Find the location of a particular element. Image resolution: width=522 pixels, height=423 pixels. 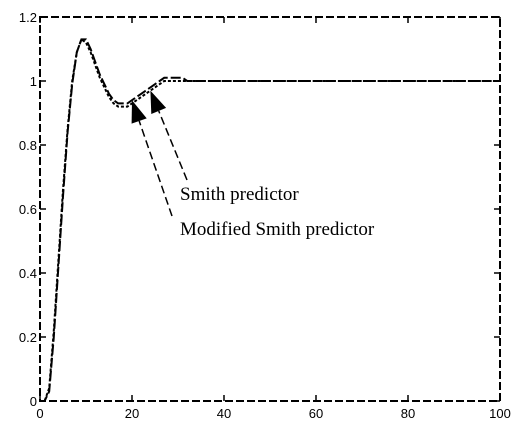

y-tick-label: 0.8 is located at coordinates (28, 145).